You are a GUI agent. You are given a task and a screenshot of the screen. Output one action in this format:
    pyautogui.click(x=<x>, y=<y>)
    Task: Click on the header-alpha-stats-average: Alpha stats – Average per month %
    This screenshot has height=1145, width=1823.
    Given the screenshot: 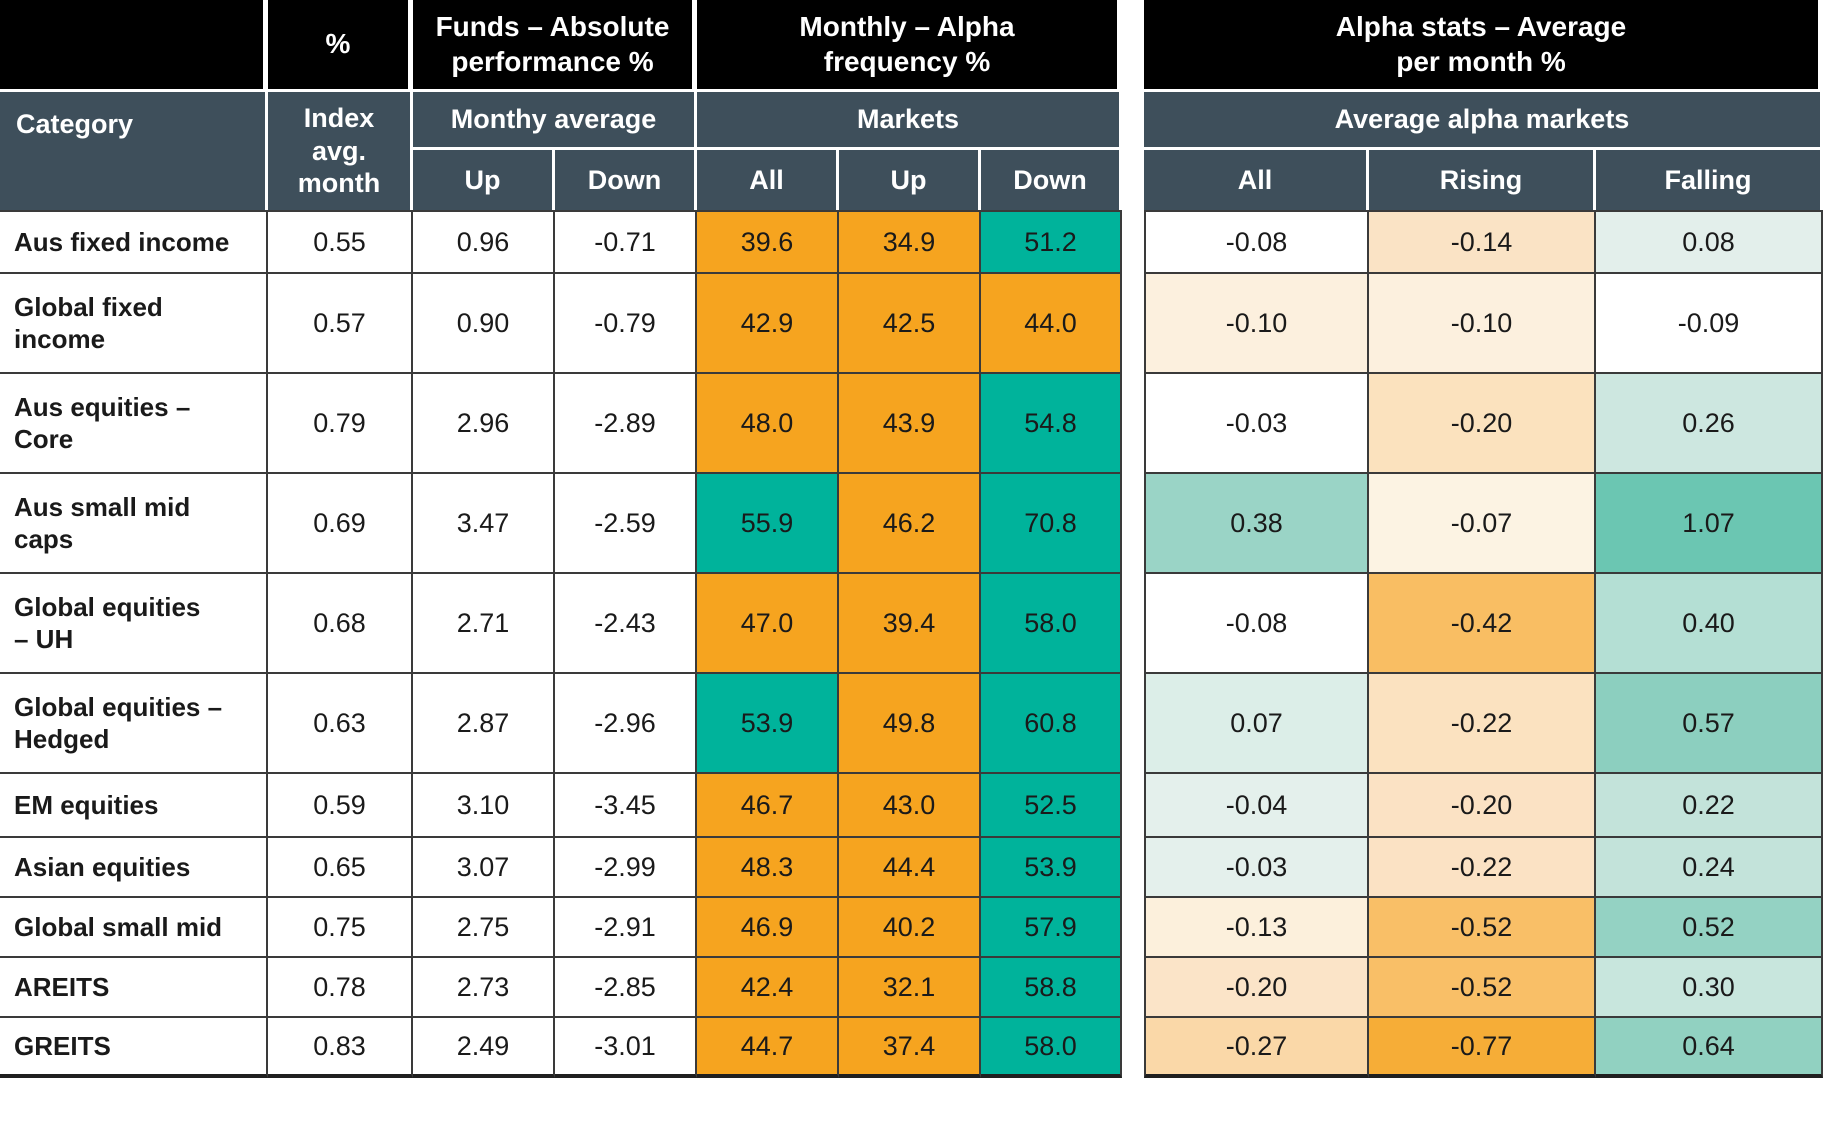 What is the action you would take?
    pyautogui.click(x=1483, y=46)
    